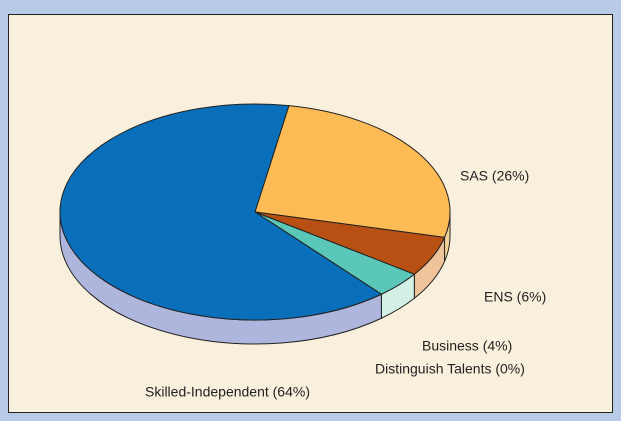 The image size is (621, 421). What do you see at coordinates (352, 171) in the screenshot?
I see `slice` at bounding box center [352, 171].